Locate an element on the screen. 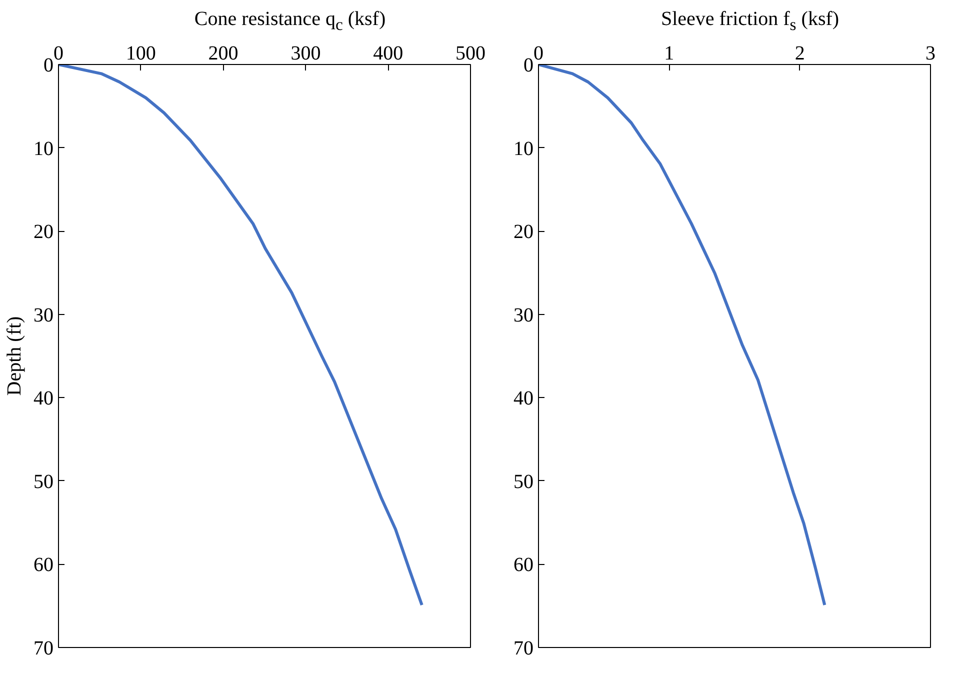 The image size is (977, 677). x-tick-label: 300 is located at coordinates (305, 53).